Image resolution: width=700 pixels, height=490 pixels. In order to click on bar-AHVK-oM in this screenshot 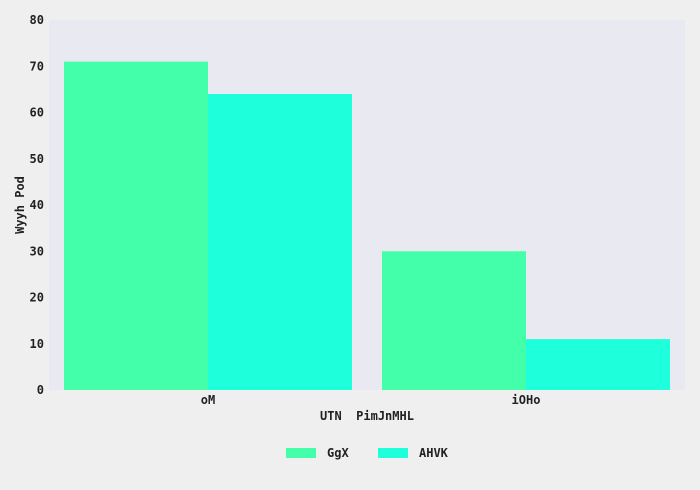, I will do `click(280, 242)`.